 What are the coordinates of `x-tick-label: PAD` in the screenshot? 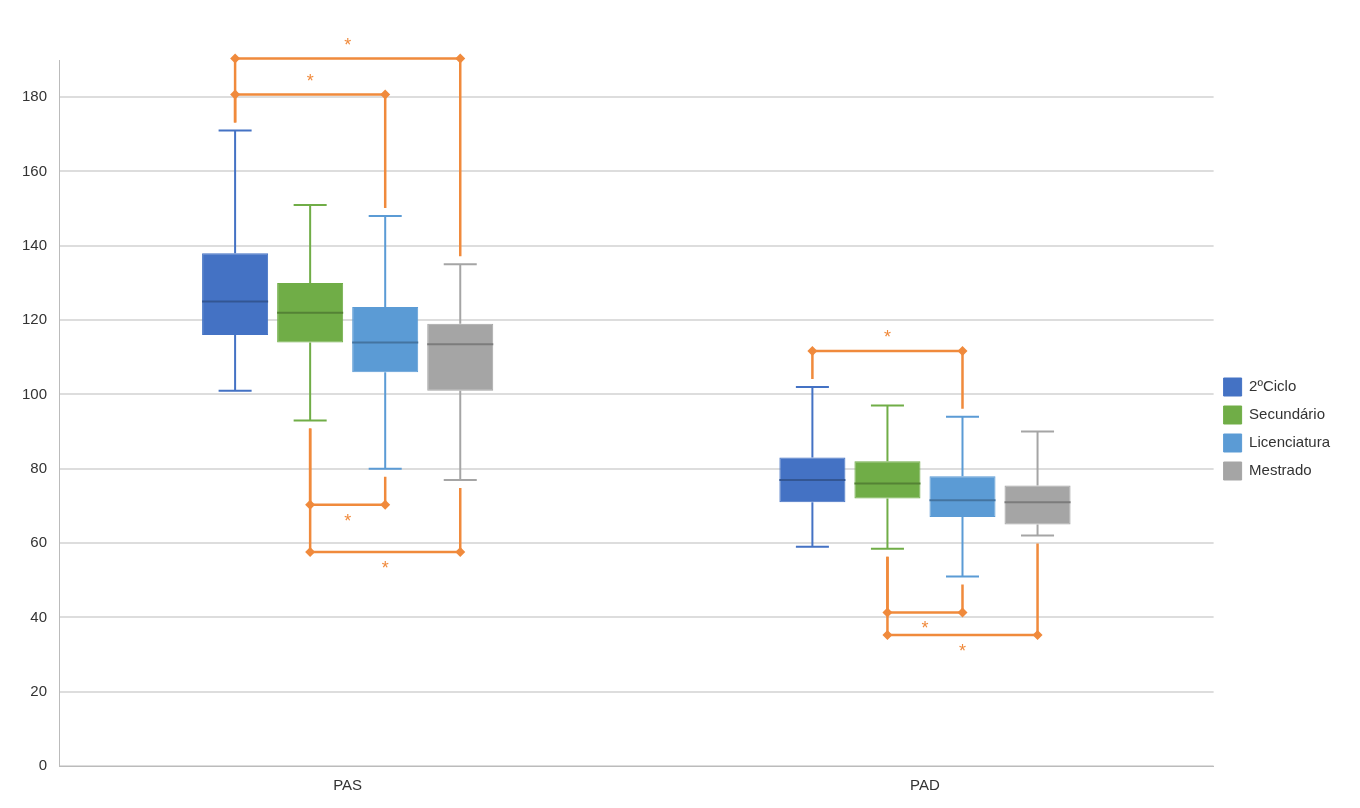 It's located at (925, 785).